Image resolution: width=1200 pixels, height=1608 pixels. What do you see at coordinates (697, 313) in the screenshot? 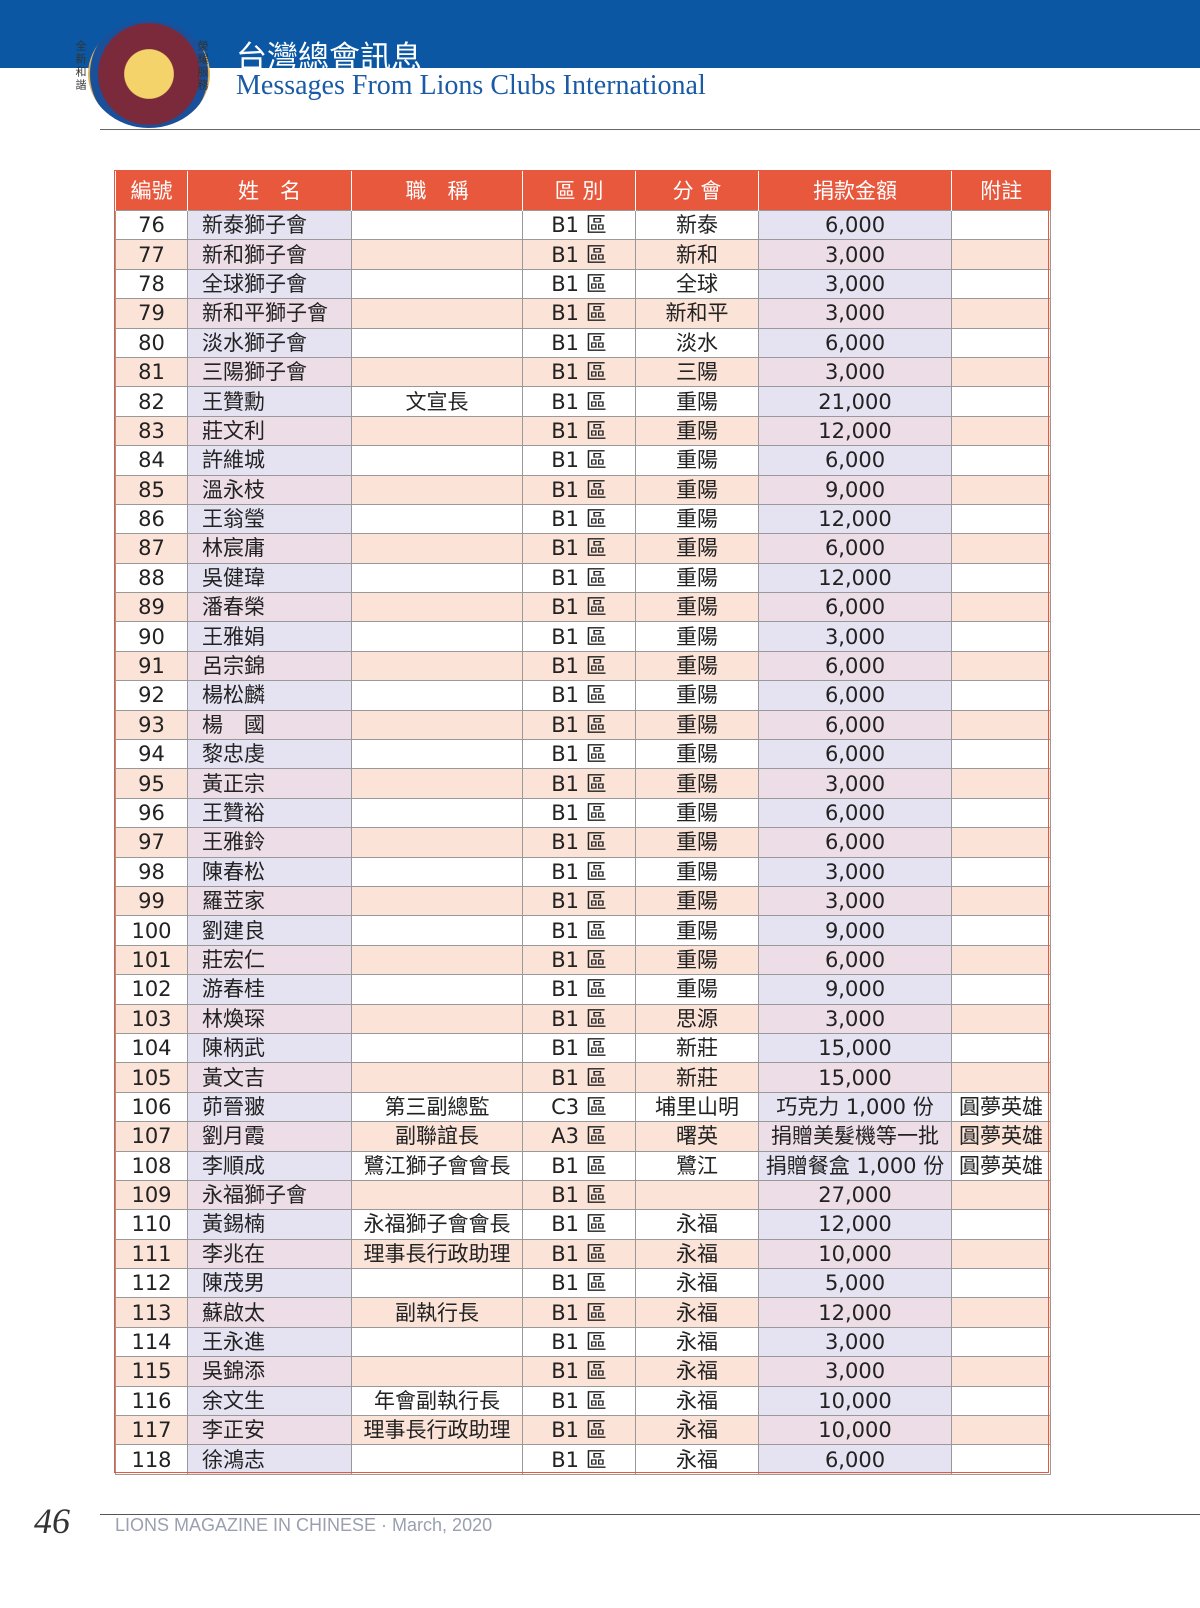
I see `table-cell: 新和平` at bounding box center [697, 313].